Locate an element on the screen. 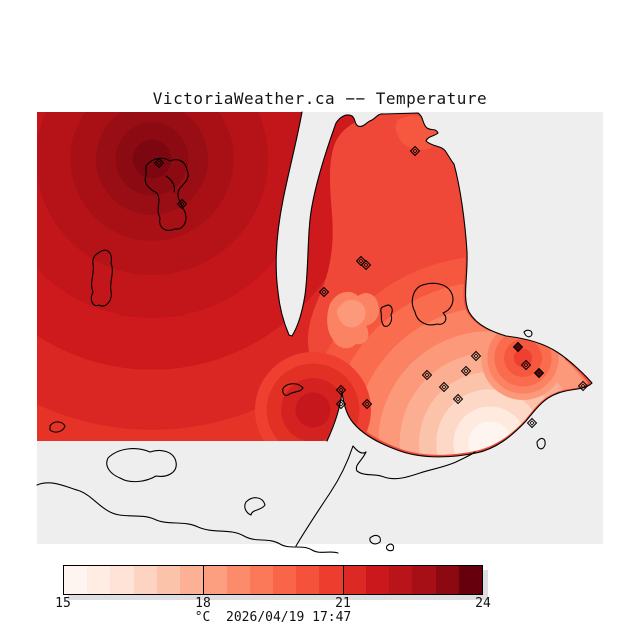 The width and height of the screenshot is (640, 640). coastline-islet-northeast is located at coordinates (528, 333).